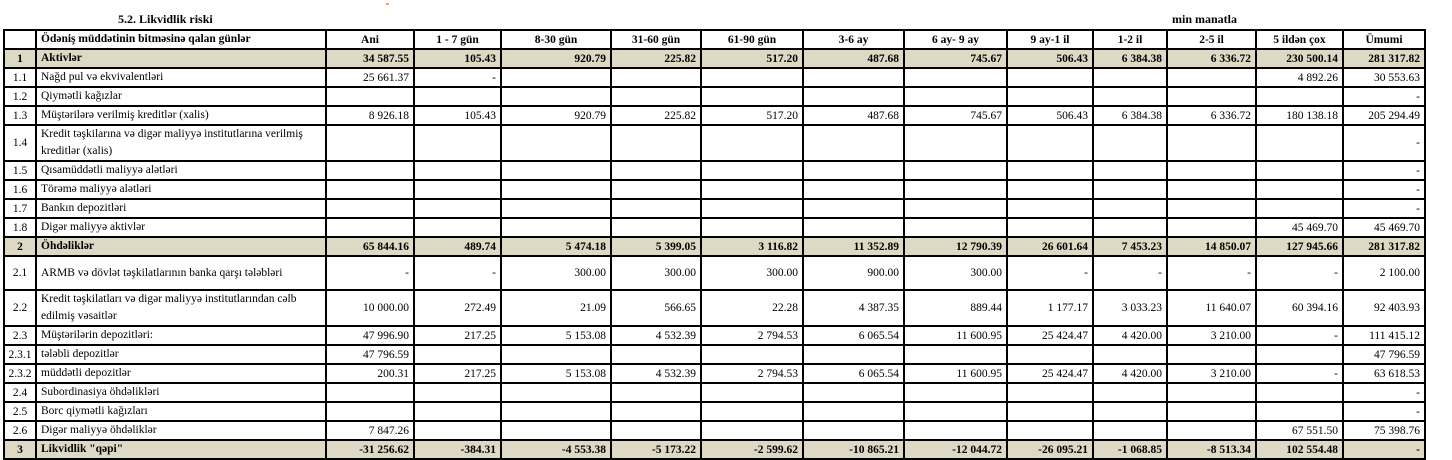  Describe the element at coordinates (1384, 273) in the screenshot. I see `value-cell: 2 100.00` at that location.